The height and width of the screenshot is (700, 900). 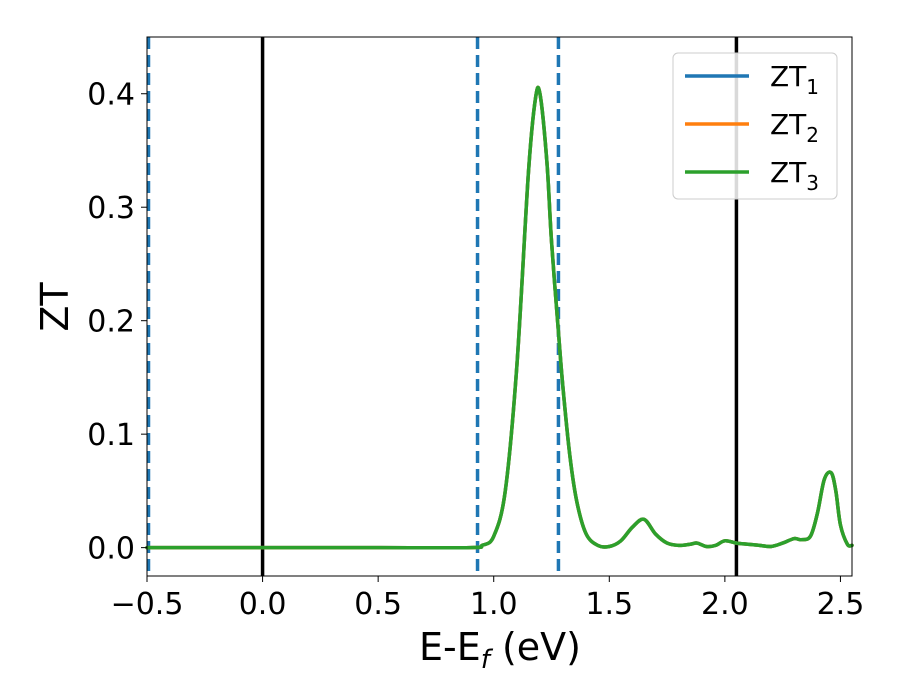 What do you see at coordinates (111, 549) in the screenshot?
I see `y-tick-label: 0.0` at bounding box center [111, 549].